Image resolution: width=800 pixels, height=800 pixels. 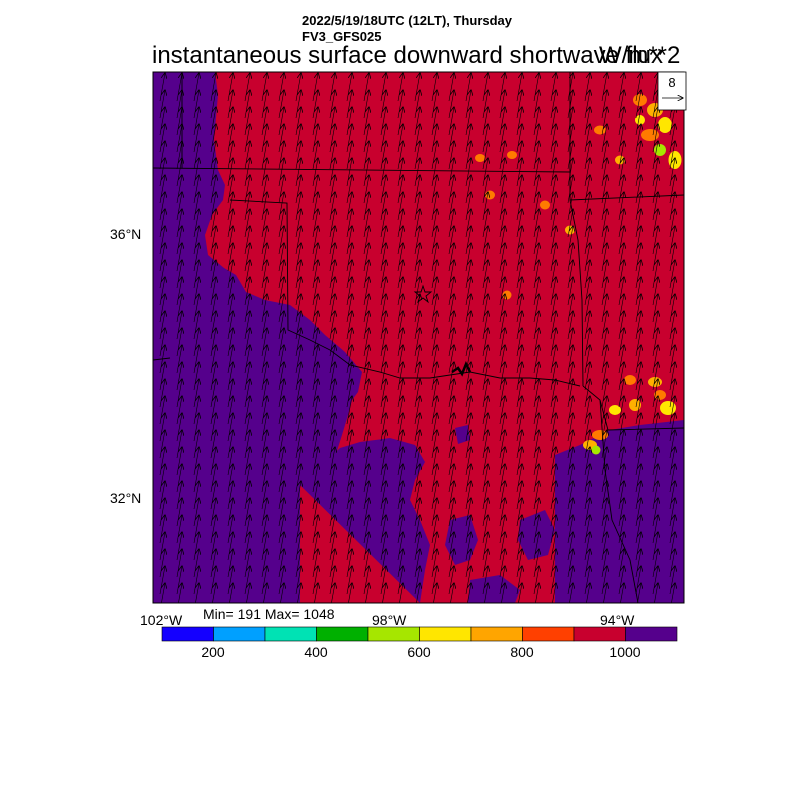 I want to click on date-time-label: 2022/5/19/18UTC (12LT), Thursday, so click(x=407, y=20).